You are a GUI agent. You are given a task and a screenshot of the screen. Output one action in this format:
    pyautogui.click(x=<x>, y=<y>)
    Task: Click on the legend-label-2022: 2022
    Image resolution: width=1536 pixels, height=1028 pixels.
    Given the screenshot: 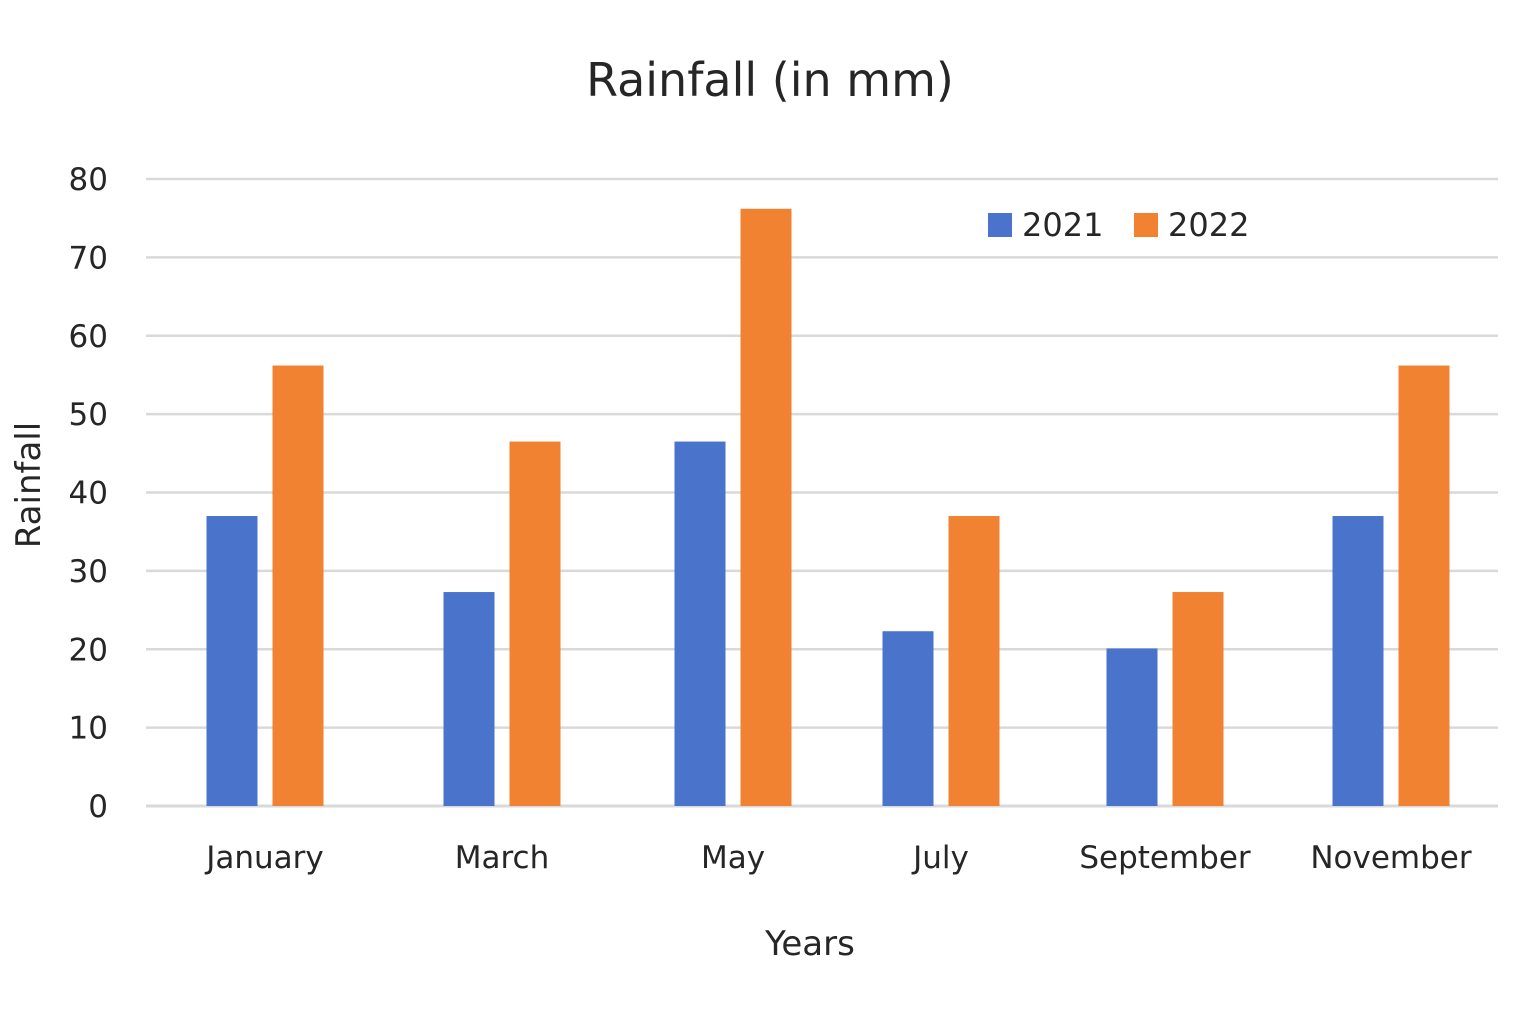 What is the action you would take?
    pyautogui.click(x=1208, y=225)
    